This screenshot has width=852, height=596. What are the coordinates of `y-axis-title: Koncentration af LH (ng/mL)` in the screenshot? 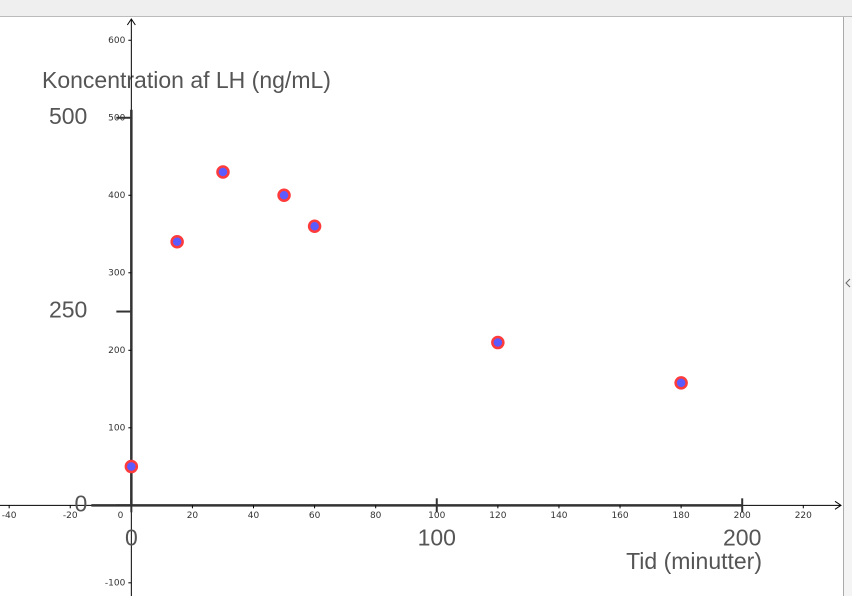 It's located at (186, 80).